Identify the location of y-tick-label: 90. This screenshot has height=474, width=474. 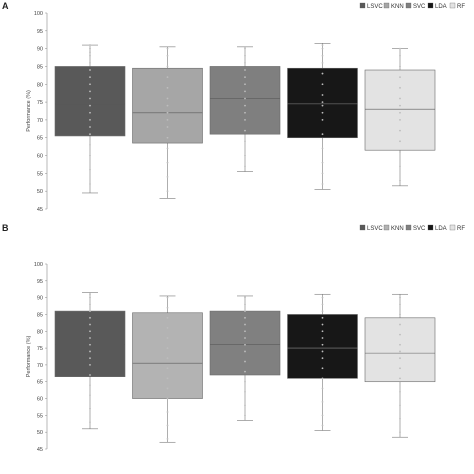
(40, 299).